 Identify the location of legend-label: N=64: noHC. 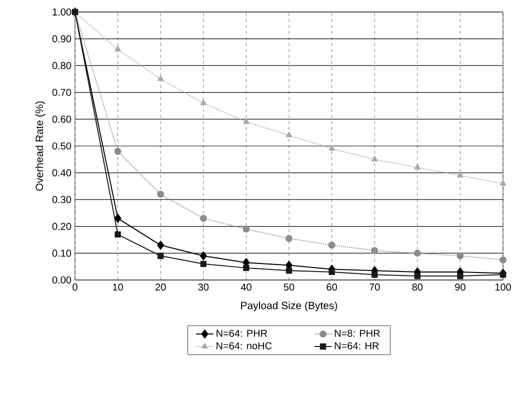
(244, 346).